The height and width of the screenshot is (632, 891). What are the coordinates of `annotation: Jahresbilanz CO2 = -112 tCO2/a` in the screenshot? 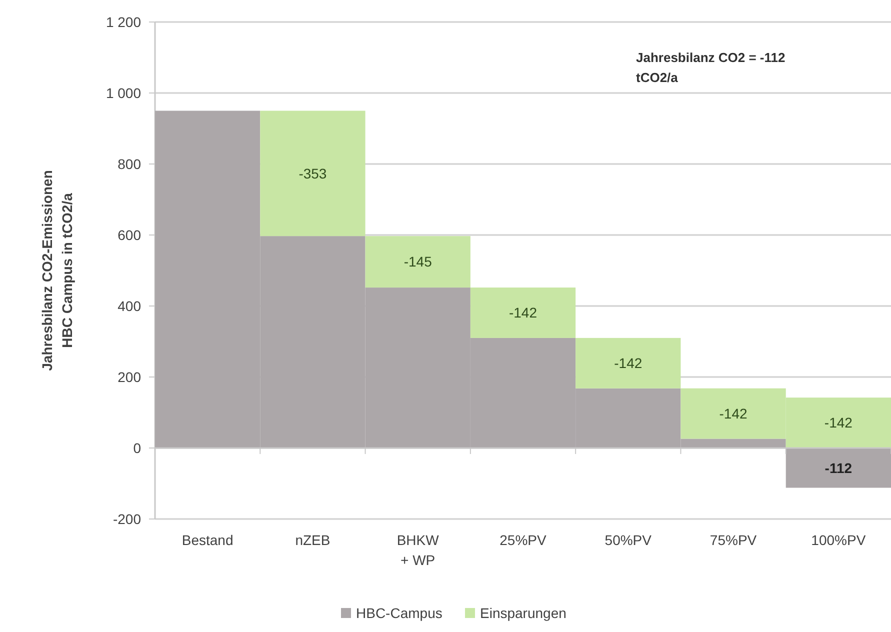 It's located at (711, 67).